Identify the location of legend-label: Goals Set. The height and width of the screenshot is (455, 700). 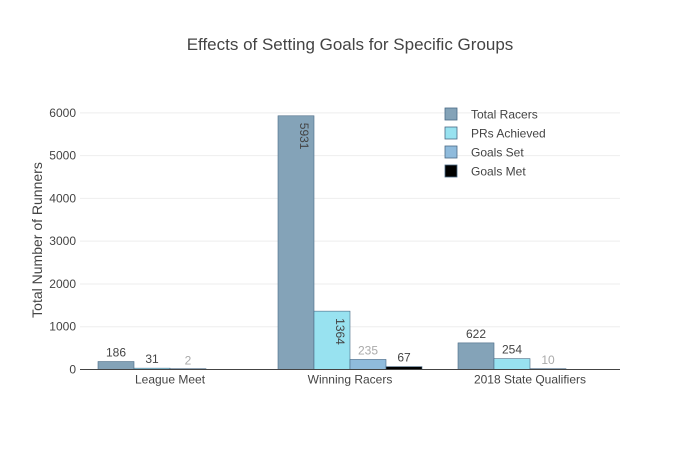
(497, 153).